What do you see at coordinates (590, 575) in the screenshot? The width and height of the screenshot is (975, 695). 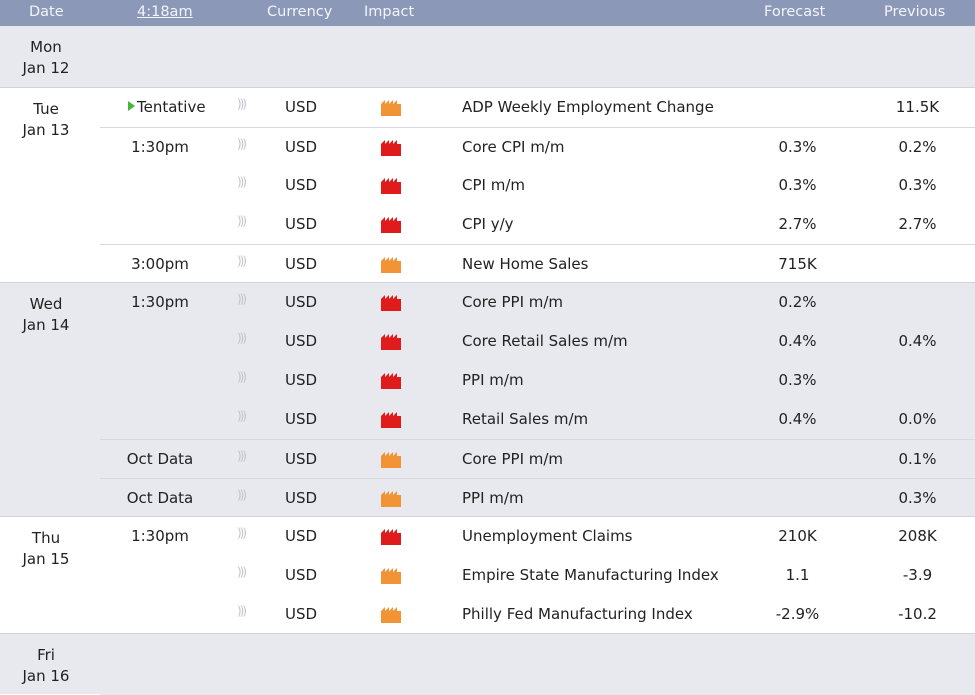 I see `event-title: Empire State Manufacturing Index` at bounding box center [590, 575].